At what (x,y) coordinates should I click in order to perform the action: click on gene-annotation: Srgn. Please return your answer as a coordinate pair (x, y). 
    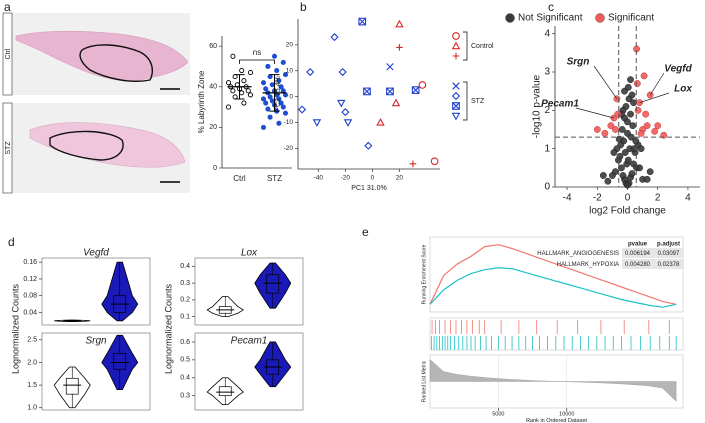
    Looking at the image, I should click on (578, 62).